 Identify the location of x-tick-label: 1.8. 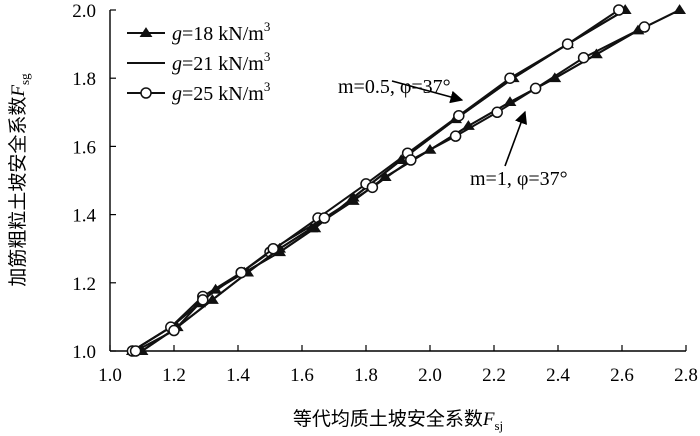
(366, 375).